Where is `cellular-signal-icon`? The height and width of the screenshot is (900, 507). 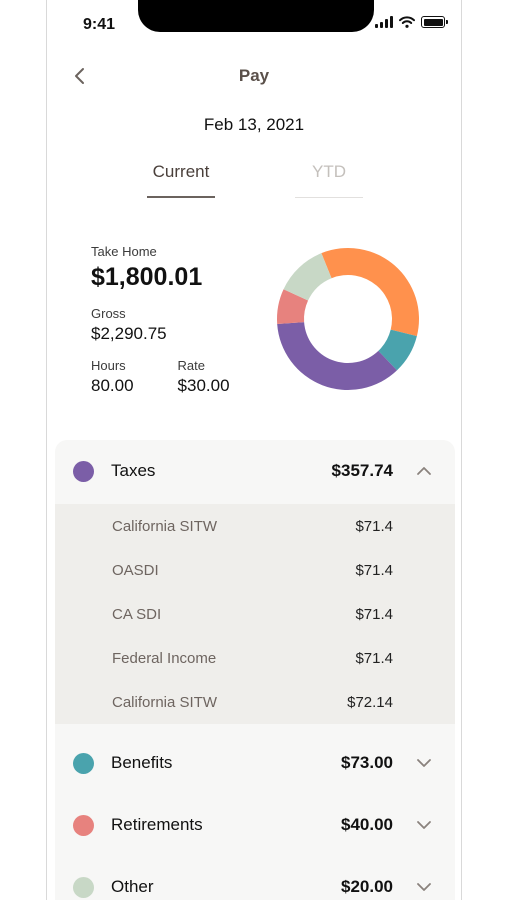
cellular-signal-icon is located at coordinates (384, 22).